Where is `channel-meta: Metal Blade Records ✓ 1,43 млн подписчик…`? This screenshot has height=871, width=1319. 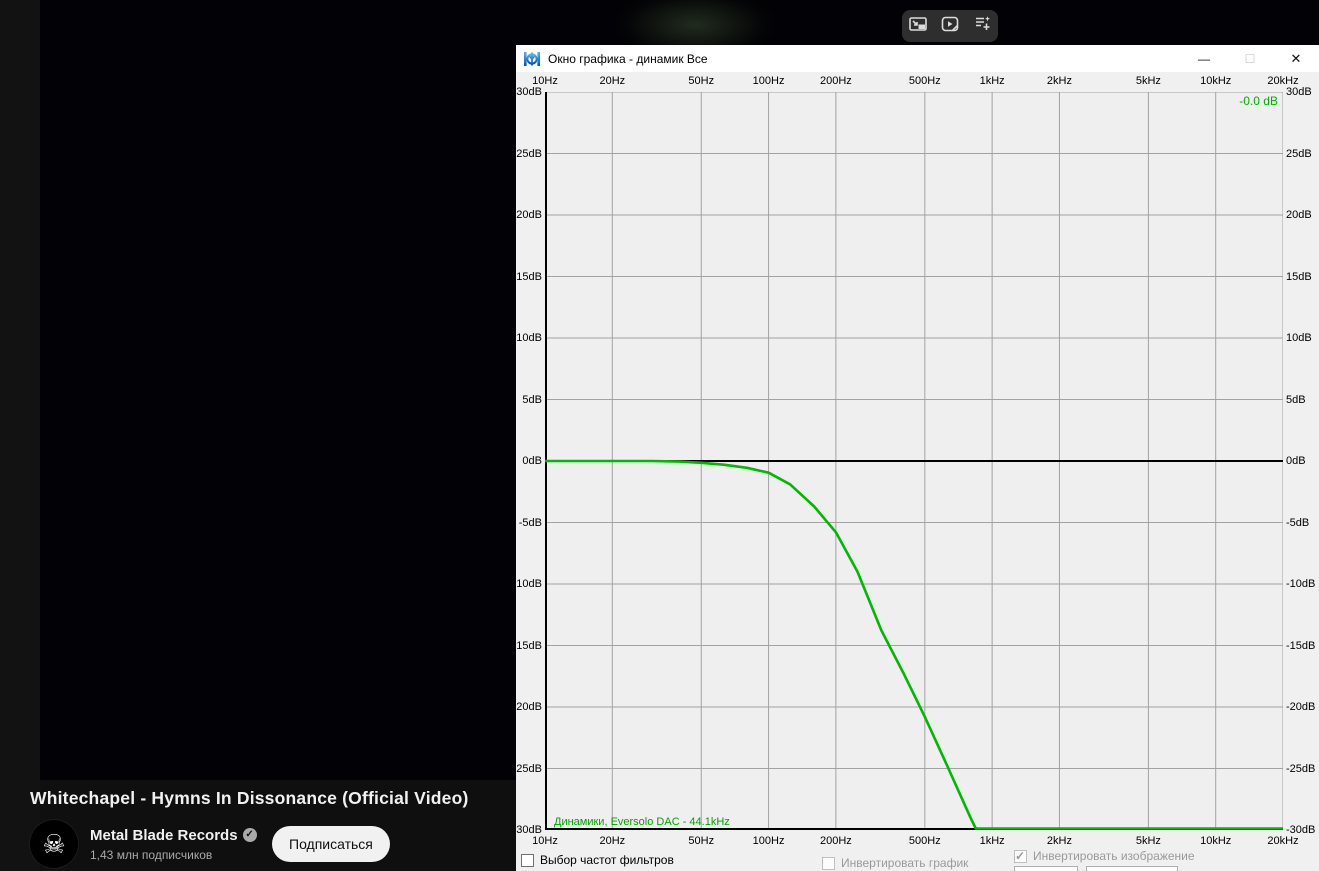
channel-meta: Metal Blade Records ✓ 1,43 млн подписчик… is located at coordinates (175, 844).